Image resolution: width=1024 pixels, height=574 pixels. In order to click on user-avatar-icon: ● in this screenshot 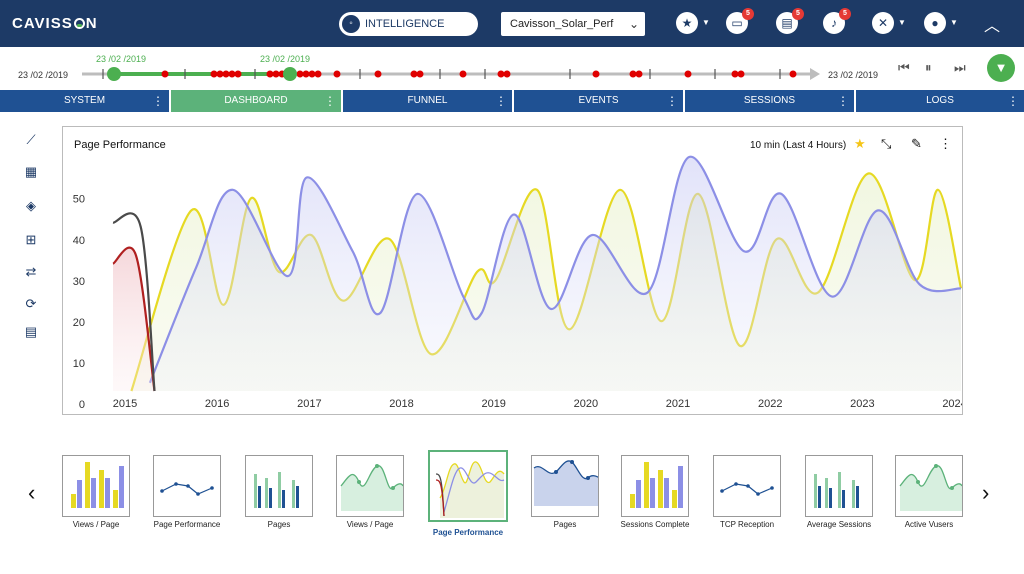, I will do `click(935, 23)`.